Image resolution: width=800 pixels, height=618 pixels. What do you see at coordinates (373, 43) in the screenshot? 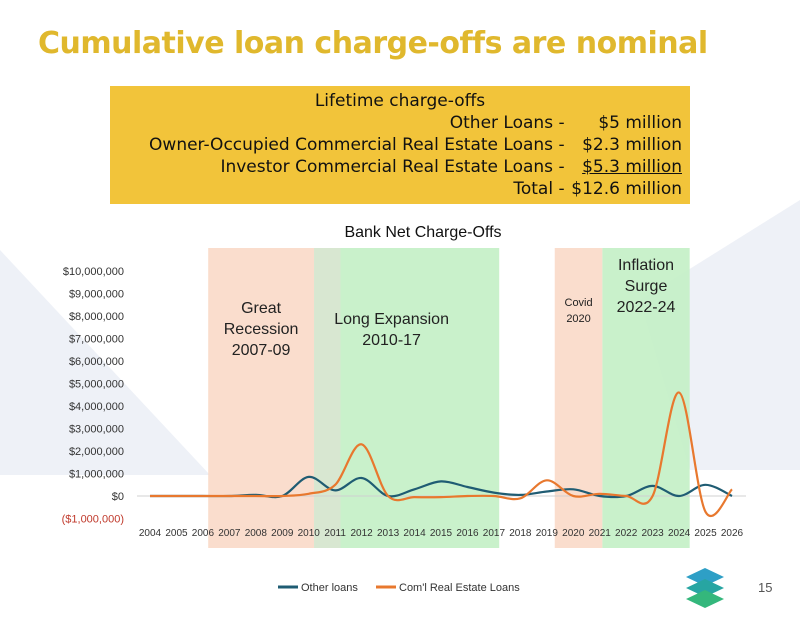
I see `slide-title: Cumulative loan charge-offs are nominal` at bounding box center [373, 43].